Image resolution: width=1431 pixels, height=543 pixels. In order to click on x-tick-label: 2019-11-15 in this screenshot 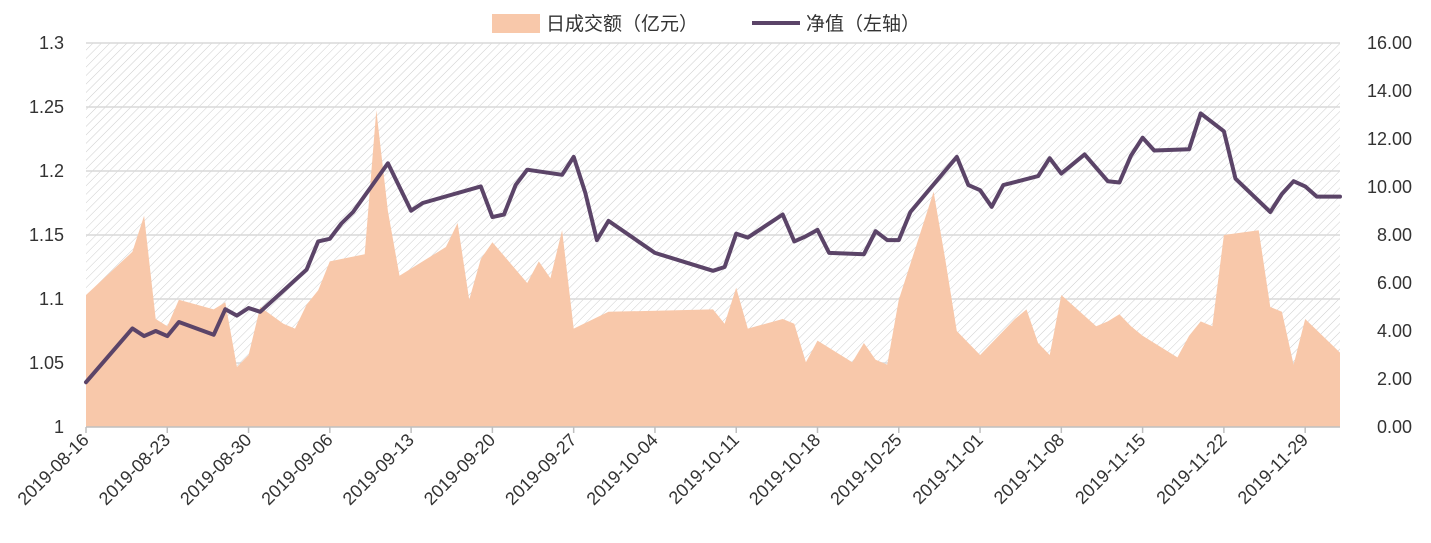, I will do `click(1110, 469)`.